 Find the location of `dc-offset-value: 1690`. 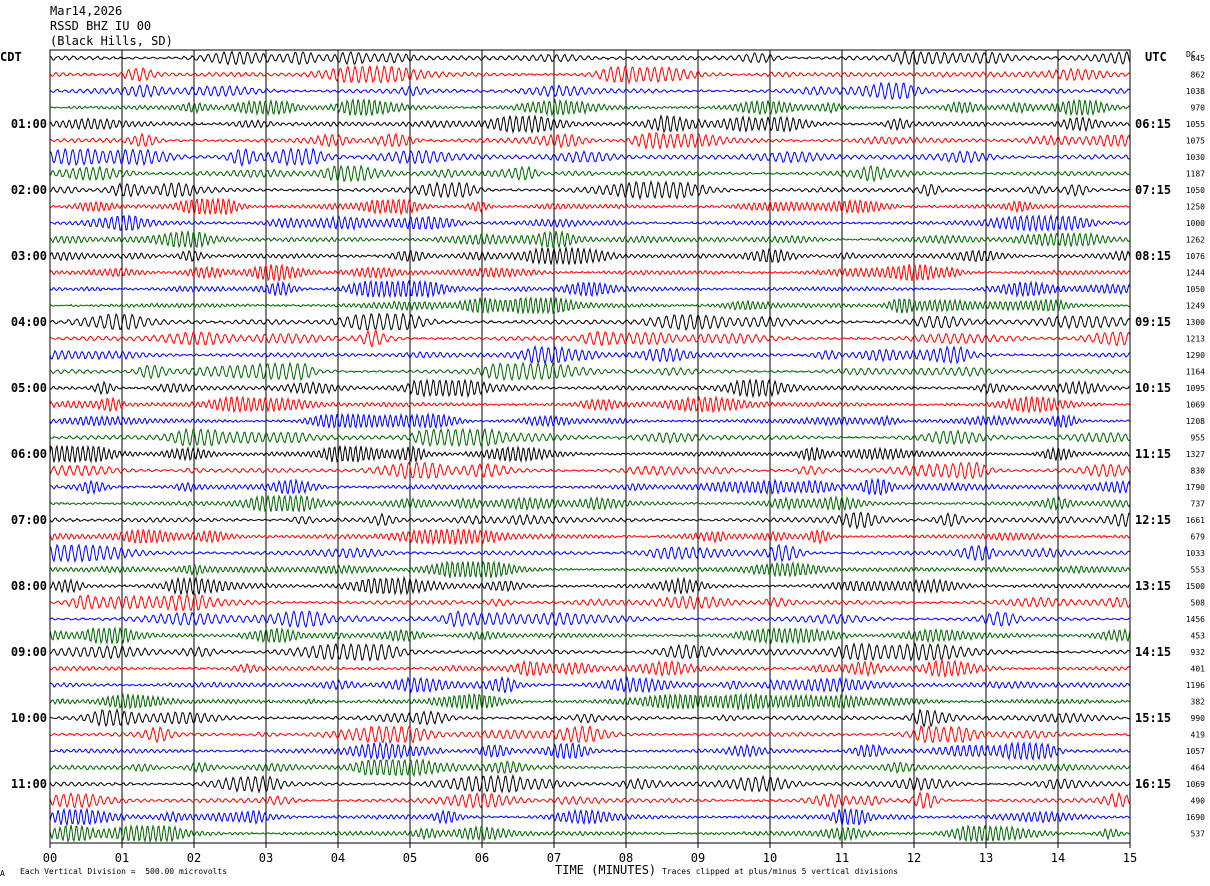

dc-offset-value: 1690 is located at coordinates (1195, 817).